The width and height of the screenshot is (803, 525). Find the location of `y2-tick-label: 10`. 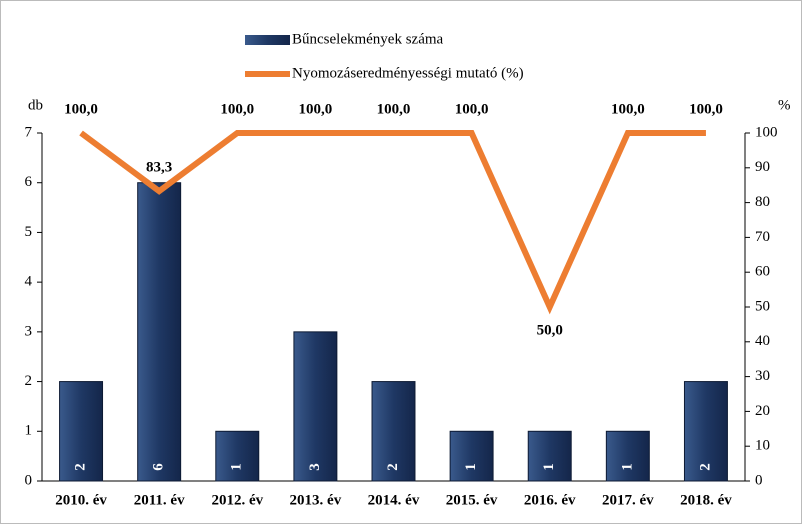

y2-tick-label: 10 is located at coordinates (762, 446).